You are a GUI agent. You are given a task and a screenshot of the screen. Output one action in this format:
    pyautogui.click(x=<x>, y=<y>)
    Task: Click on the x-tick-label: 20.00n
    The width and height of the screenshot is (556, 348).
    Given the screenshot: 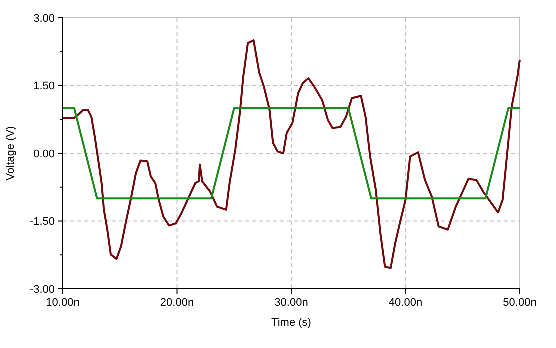 What is the action you would take?
    pyautogui.click(x=177, y=303)
    